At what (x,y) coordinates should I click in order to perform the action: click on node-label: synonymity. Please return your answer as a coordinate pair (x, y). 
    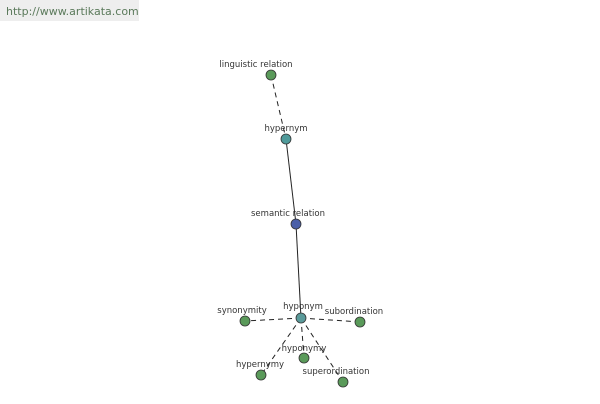
    Looking at the image, I should click on (241, 311).